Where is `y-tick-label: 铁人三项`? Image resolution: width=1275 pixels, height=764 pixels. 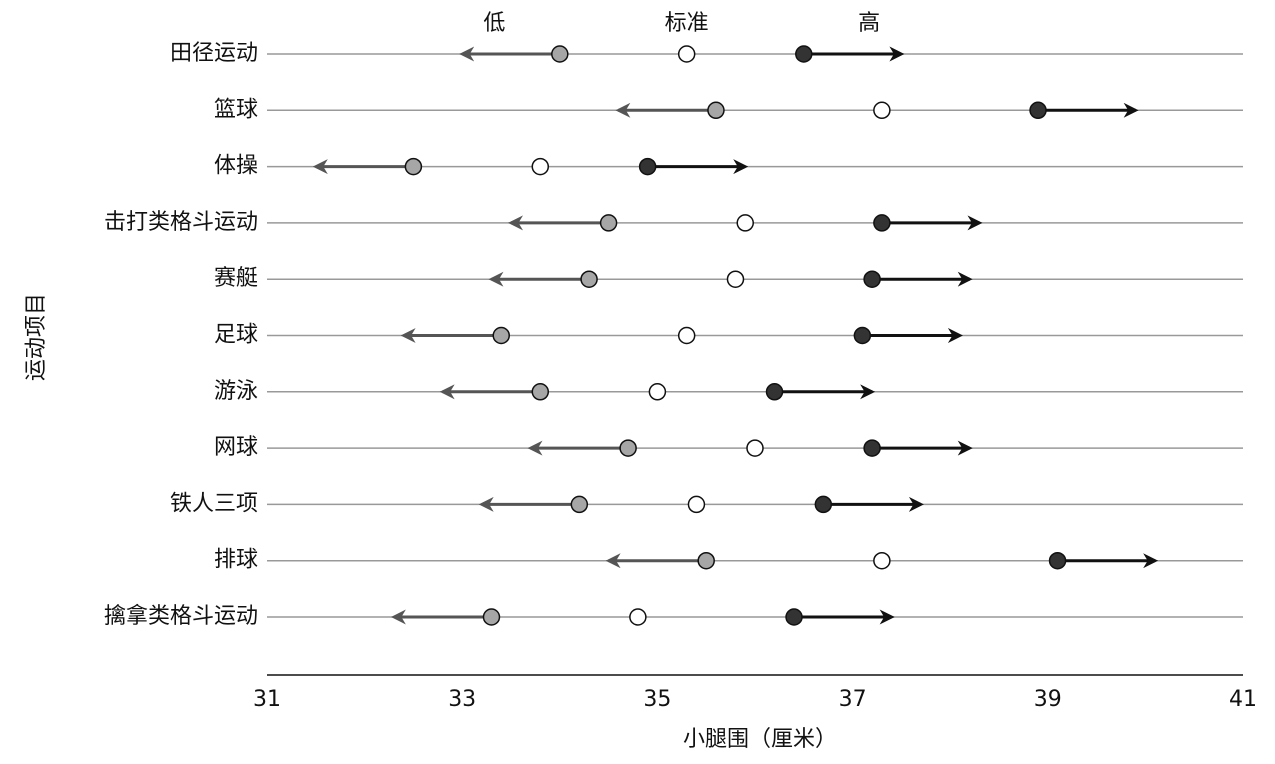 y-tick-label: 铁人三项 is located at coordinates (214, 503).